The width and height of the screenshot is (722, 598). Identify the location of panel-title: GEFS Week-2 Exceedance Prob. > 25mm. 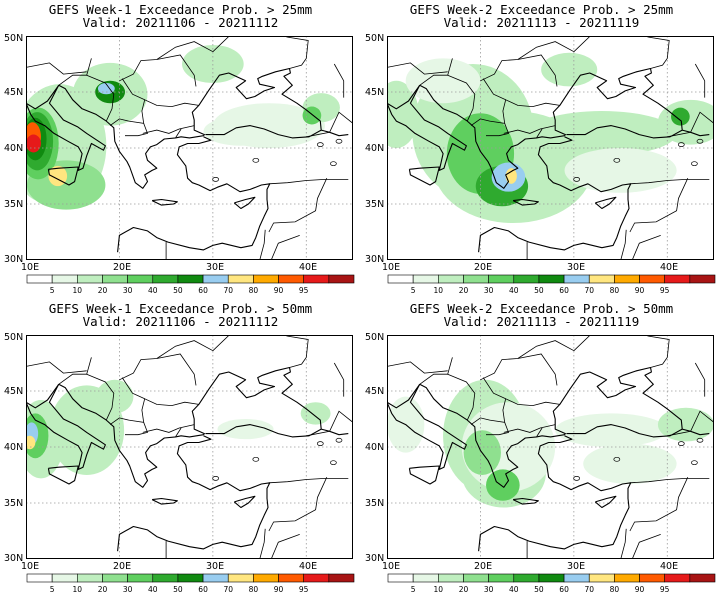
(541, 9).